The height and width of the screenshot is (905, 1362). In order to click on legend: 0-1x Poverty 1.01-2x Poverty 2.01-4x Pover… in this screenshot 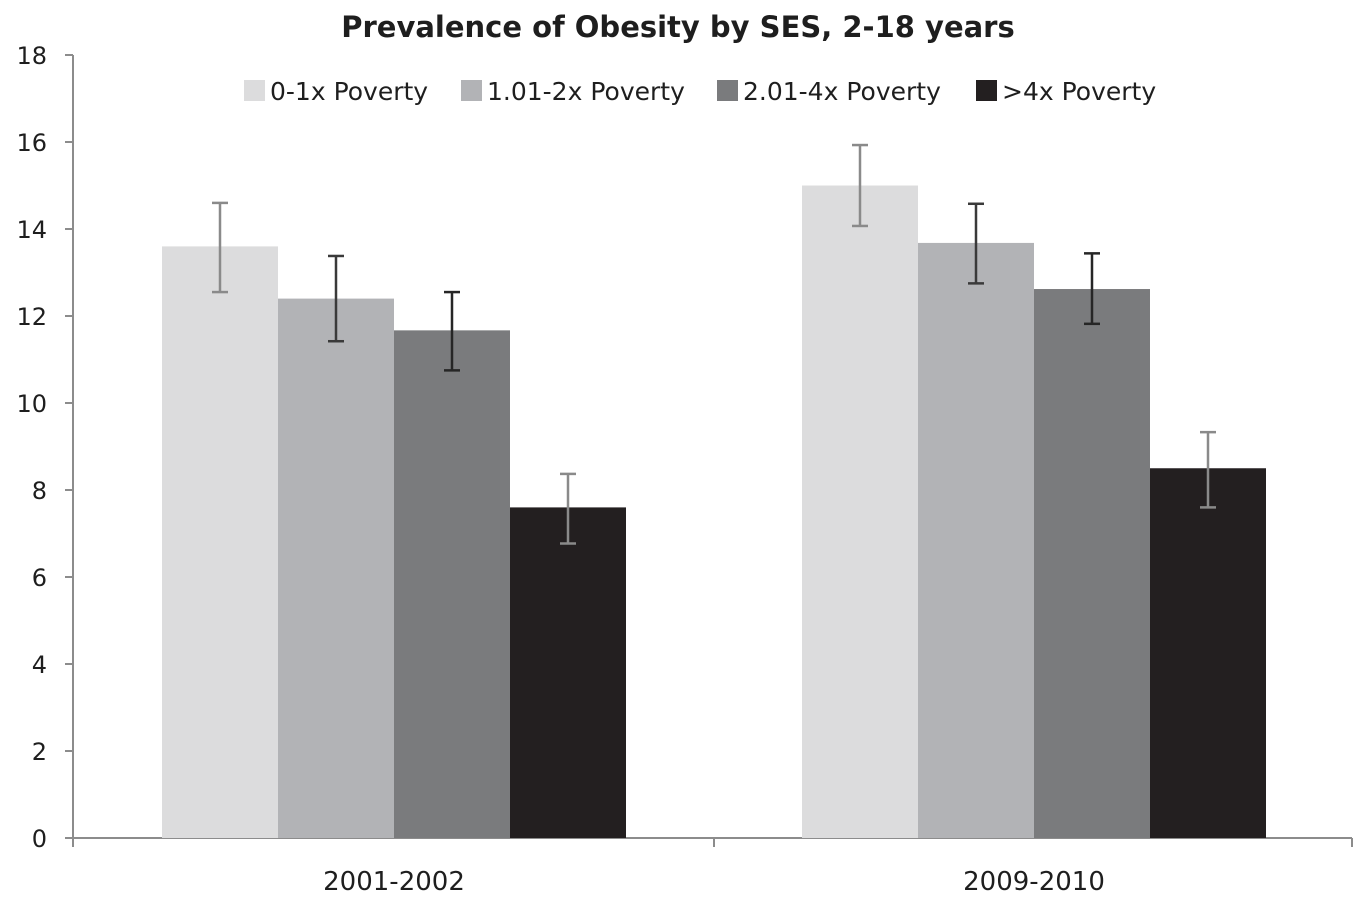, I will do `click(700, 91)`.